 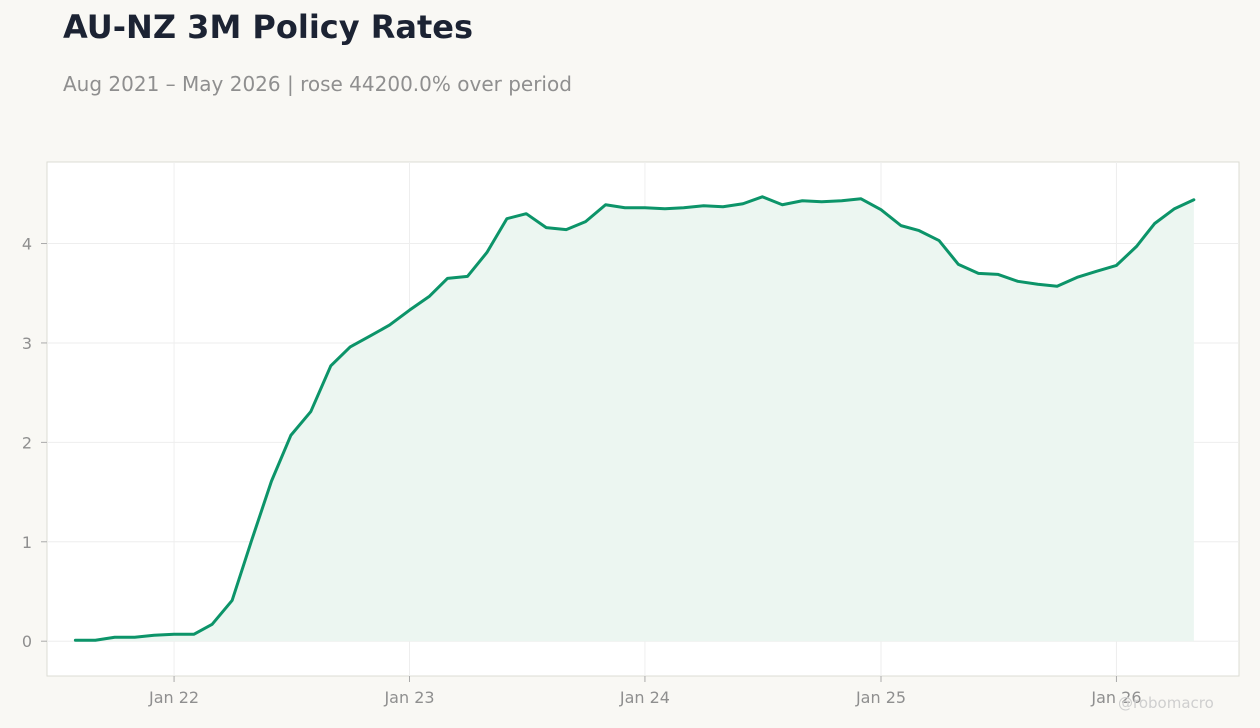 What do you see at coordinates (880, 697) in the screenshot?
I see `x-tick-label: Jan 25` at bounding box center [880, 697].